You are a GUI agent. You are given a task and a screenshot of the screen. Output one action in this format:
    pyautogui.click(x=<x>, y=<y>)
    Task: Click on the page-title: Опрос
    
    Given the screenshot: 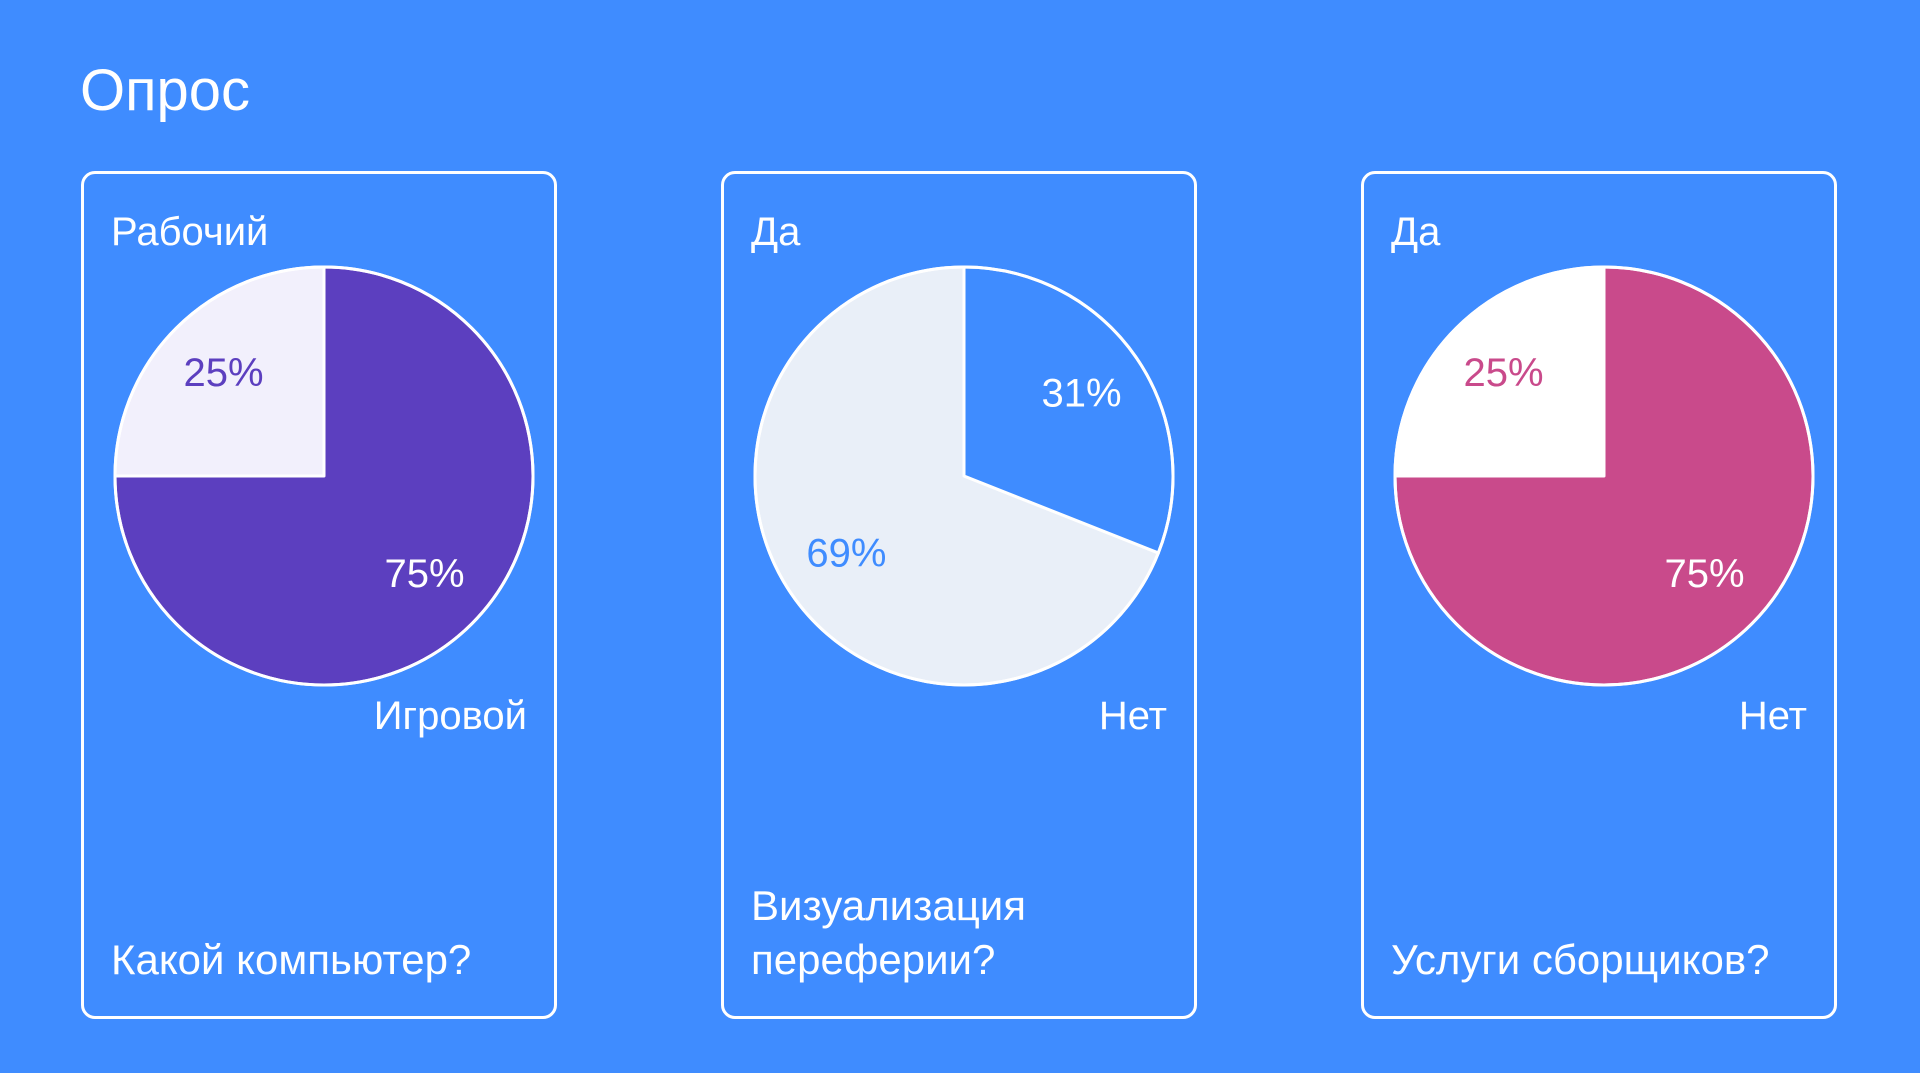 What is the action you would take?
    pyautogui.click(x=165, y=90)
    